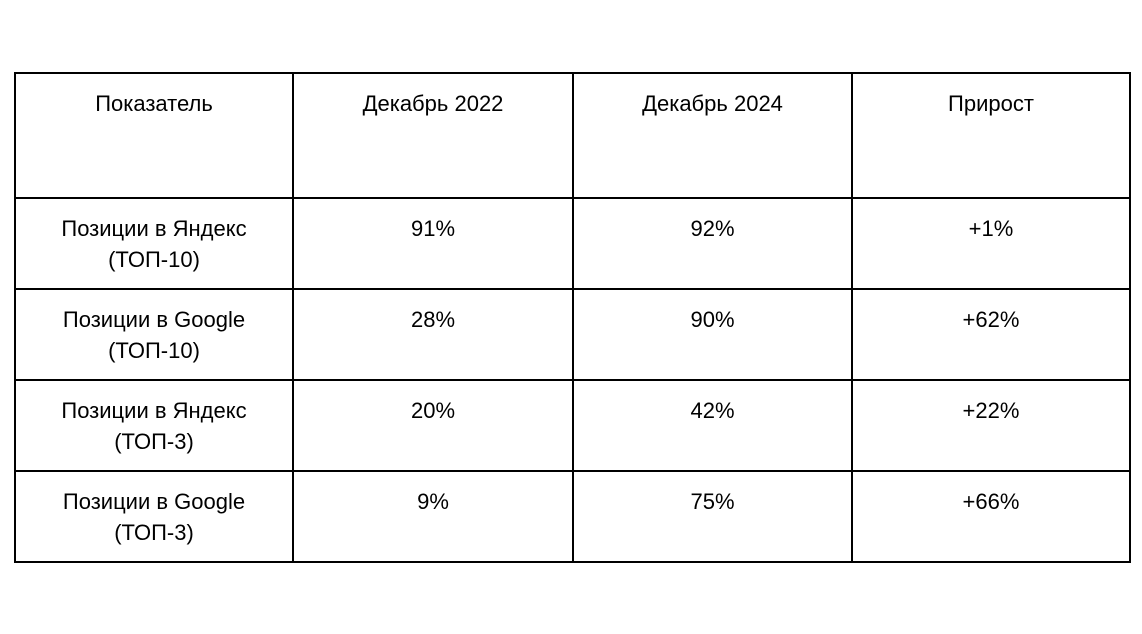 The width and height of the screenshot is (1142, 634). I want to click on table-row: Позиции в Google (ТОП-10) 28% 90% +62%, so click(572, 334).